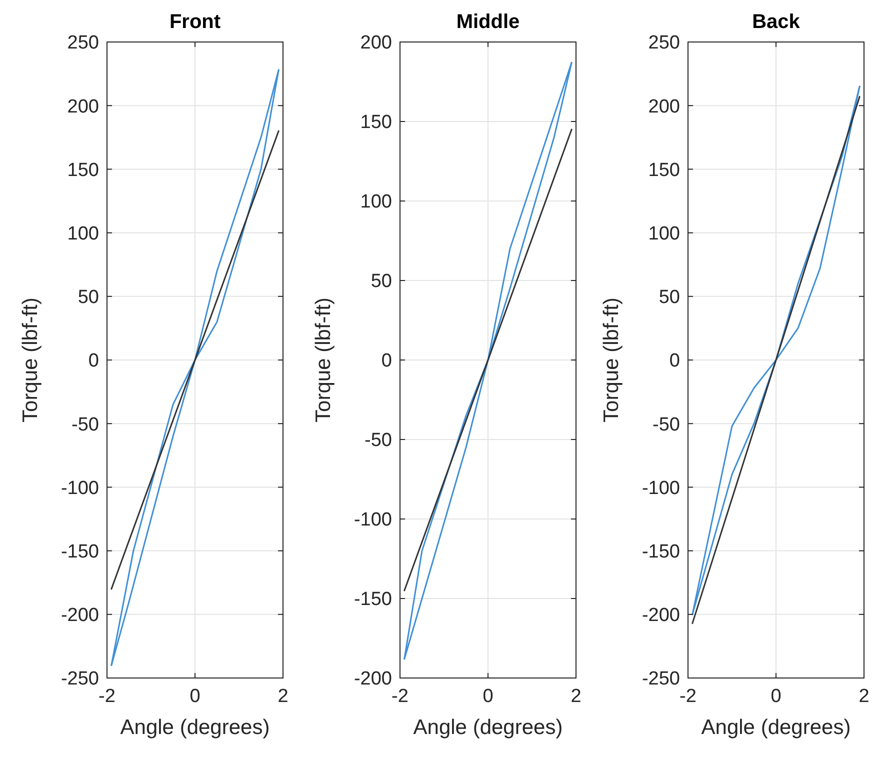 This screenshot has width=878, height=758. Describe the element at coordinates (488, 22) in the screenshot. I see `chart-title: Middle` at that location.